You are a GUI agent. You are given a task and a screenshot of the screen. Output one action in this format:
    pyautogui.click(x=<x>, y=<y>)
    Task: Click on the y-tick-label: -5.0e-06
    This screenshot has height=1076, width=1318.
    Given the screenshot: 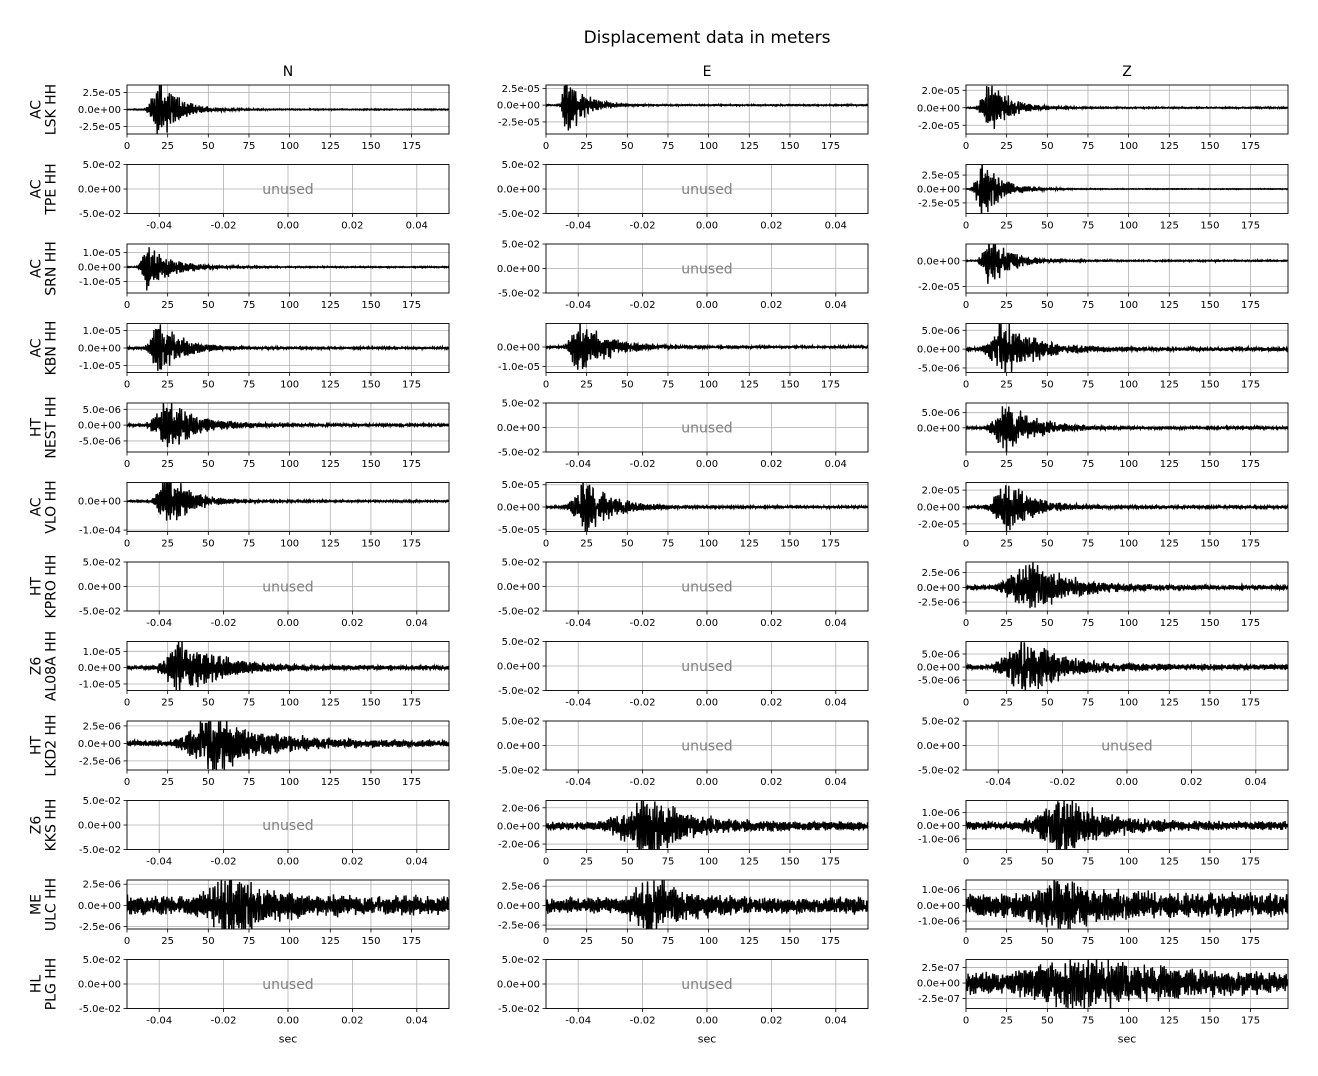 What is the action you would take?
    pyautogui.click(x=939, y=681)
    